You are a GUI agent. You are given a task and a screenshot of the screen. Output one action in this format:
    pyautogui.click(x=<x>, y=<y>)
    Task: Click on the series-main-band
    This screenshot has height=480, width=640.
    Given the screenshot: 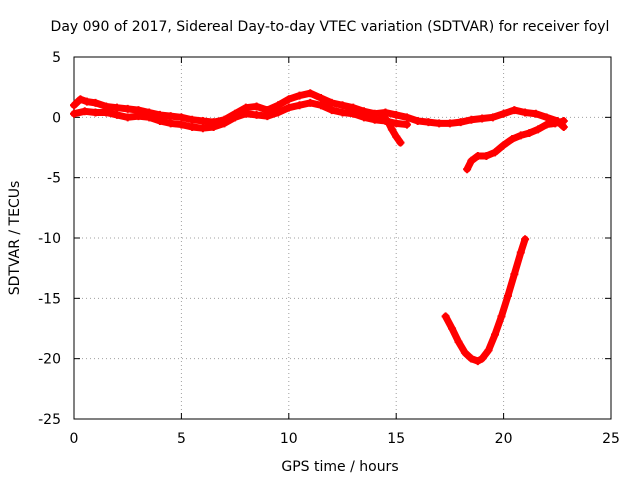 What is the action you would take?
    pyautogui.click(x=319, y=110)
    